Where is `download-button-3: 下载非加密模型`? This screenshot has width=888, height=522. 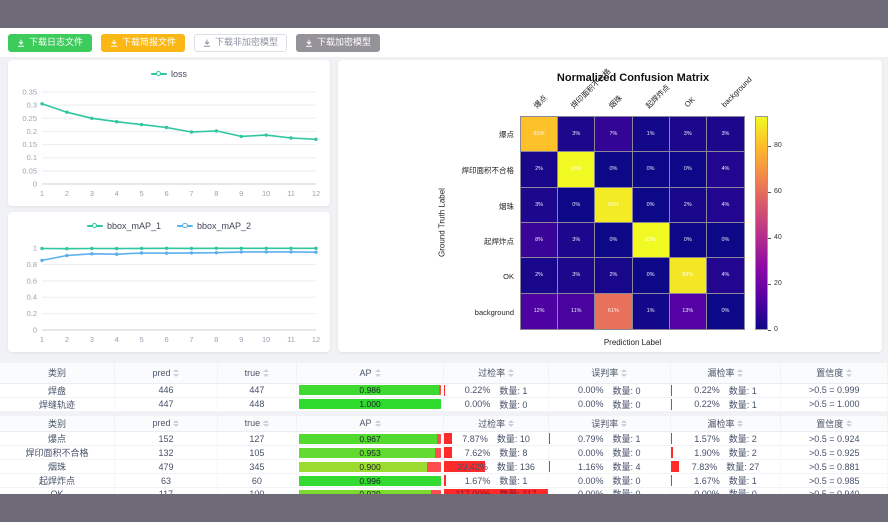 download-button-3: 下载非加密模型 is located at coordinates (241, 42).